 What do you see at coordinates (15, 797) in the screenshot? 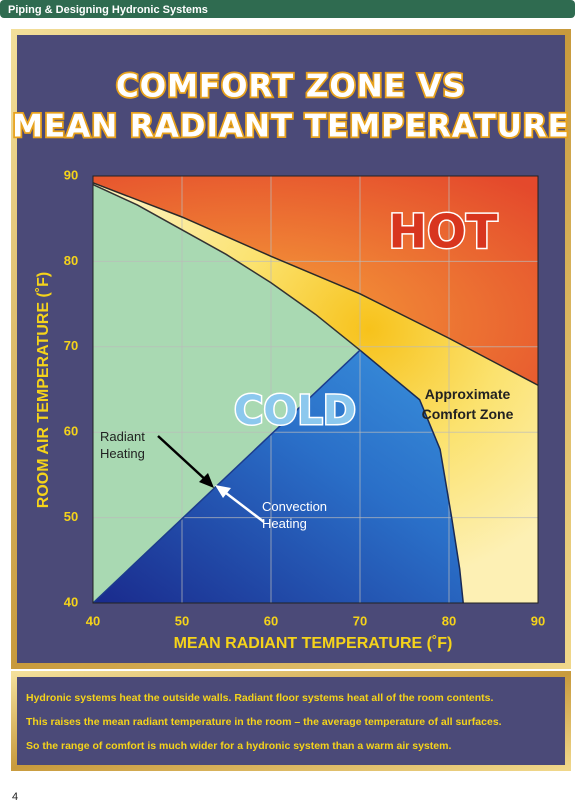
I see `page-number: 4` at bounding box center [15, 797].